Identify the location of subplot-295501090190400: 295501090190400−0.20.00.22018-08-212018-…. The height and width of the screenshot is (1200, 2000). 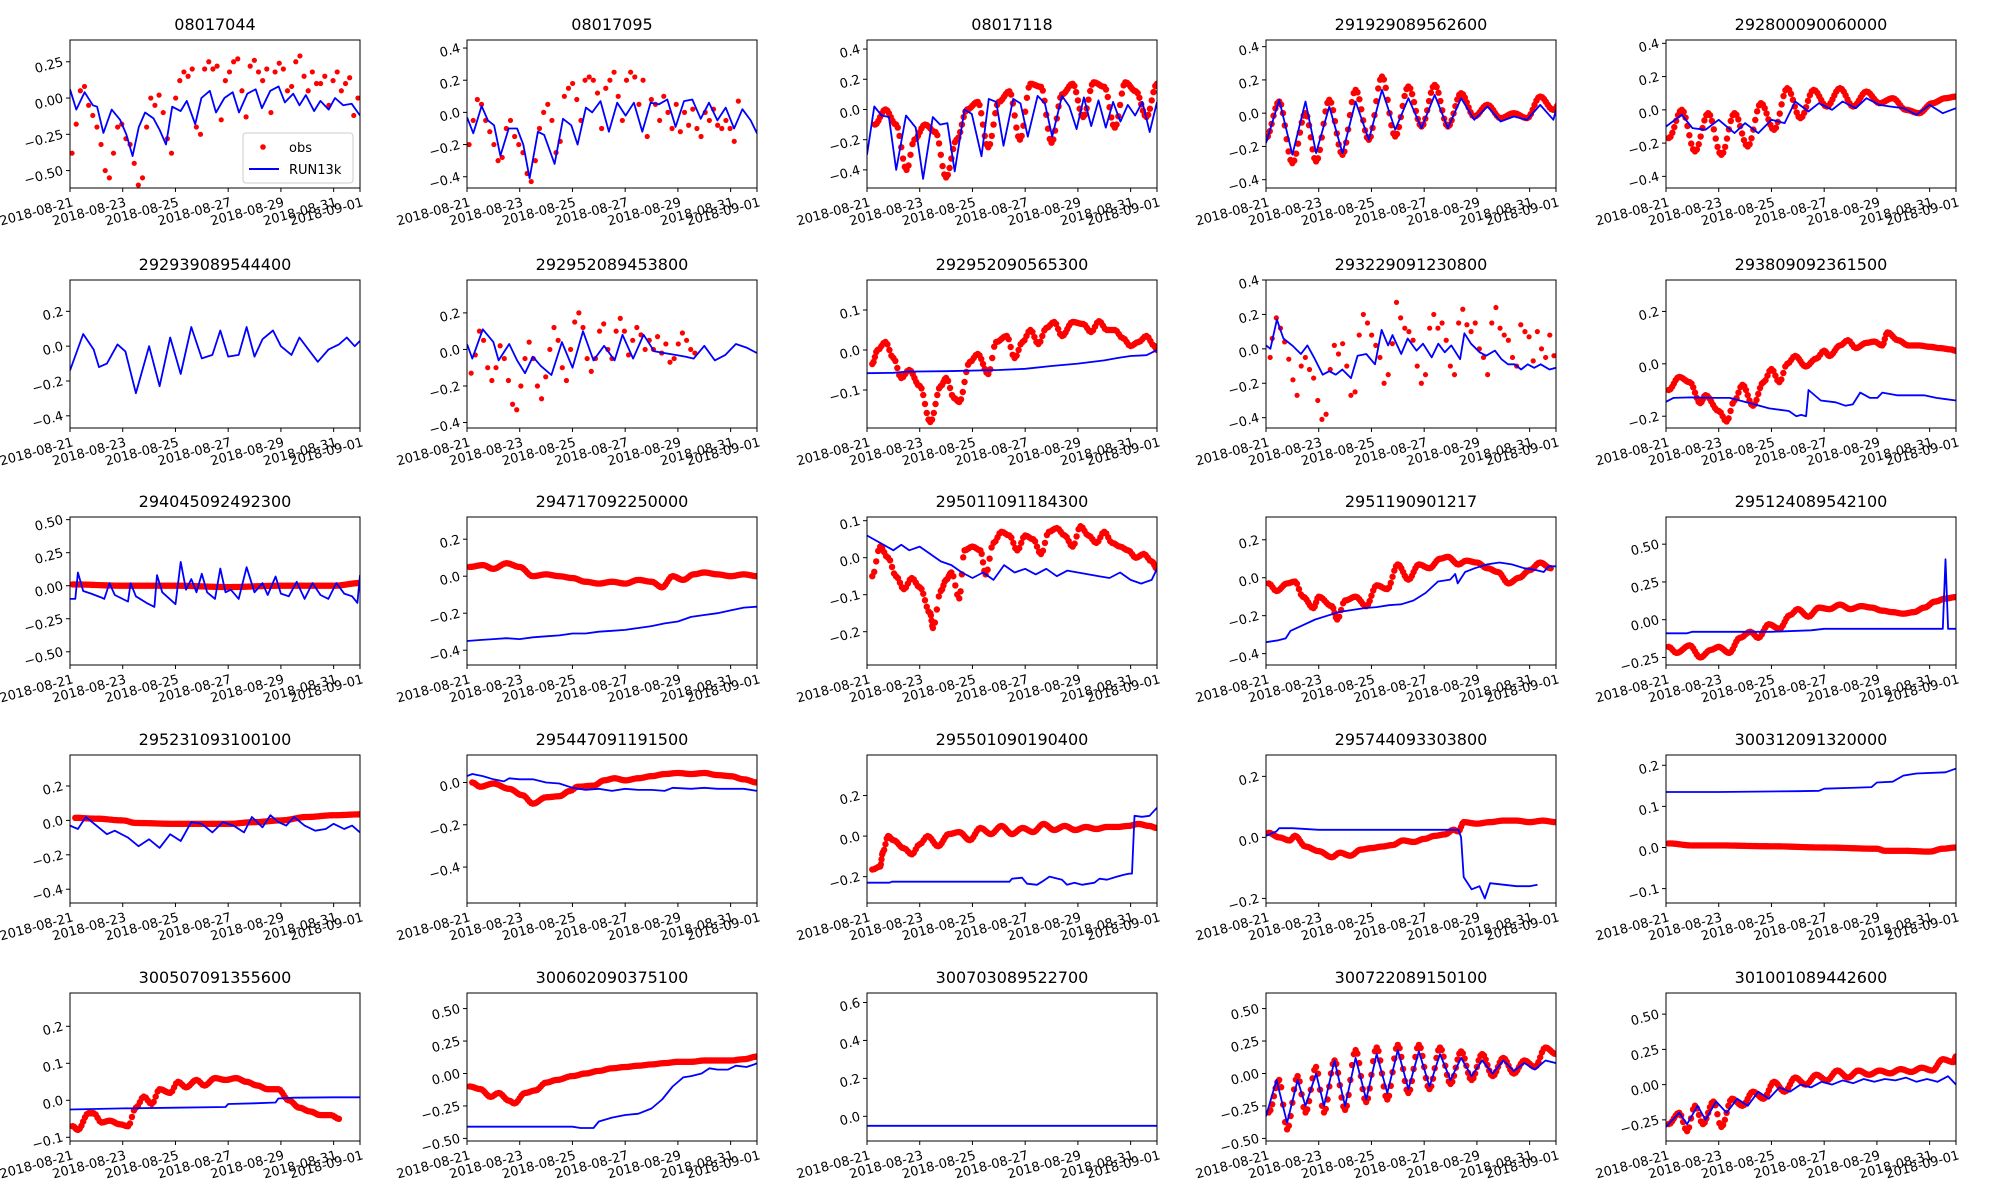
(978, 837).